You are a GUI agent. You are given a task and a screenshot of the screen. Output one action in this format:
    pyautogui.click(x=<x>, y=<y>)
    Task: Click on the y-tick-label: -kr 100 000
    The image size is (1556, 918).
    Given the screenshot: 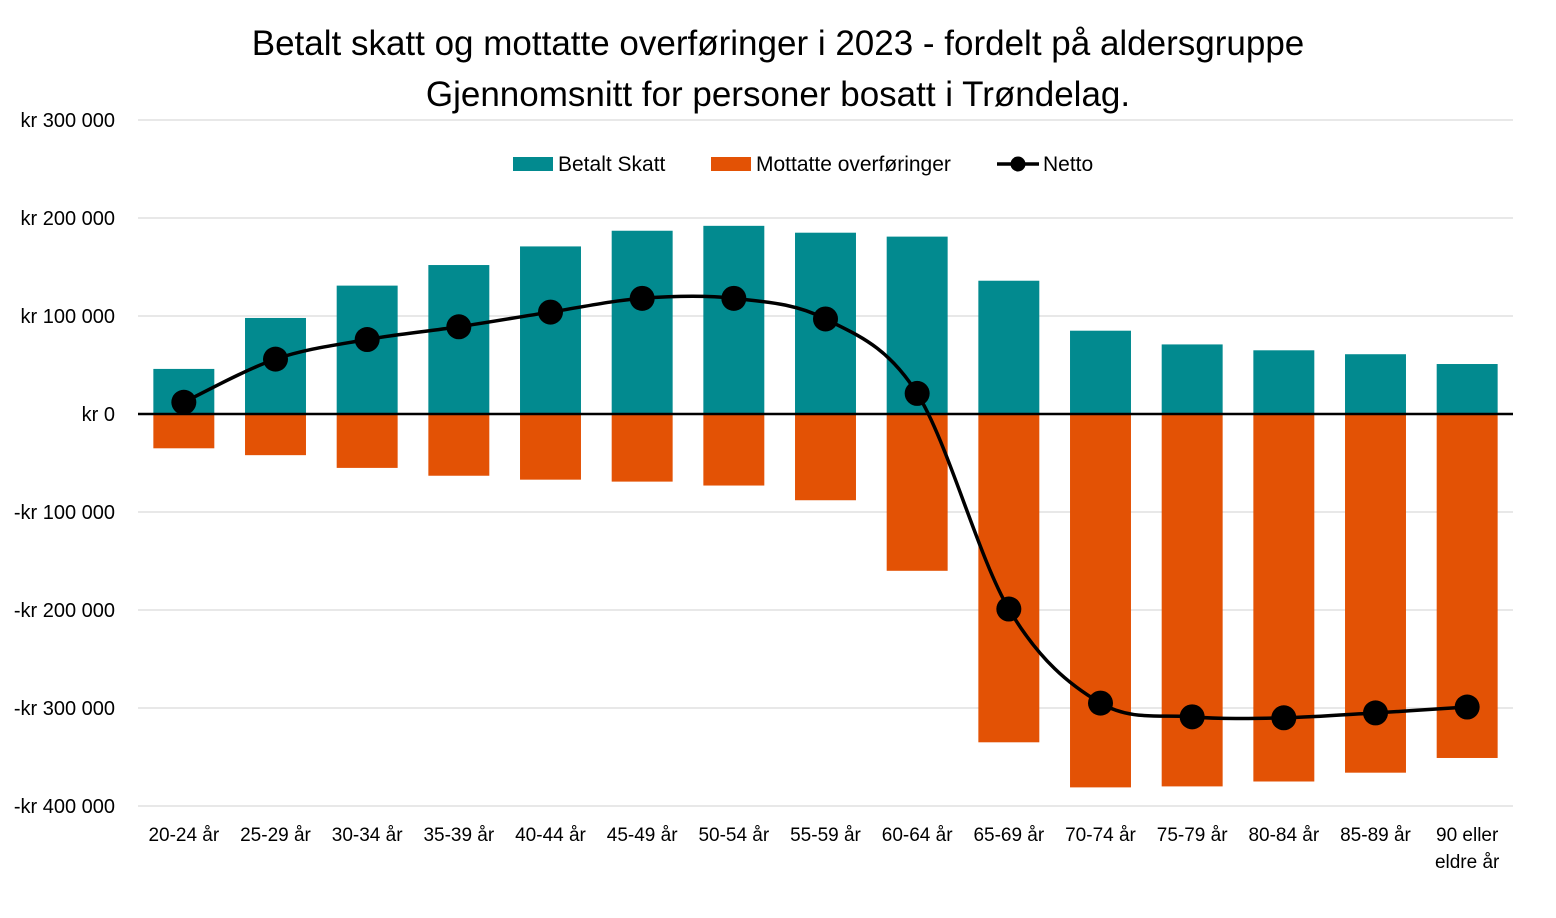 What is the action you would take?
    pyautogui.click(x=64, y=513)
    